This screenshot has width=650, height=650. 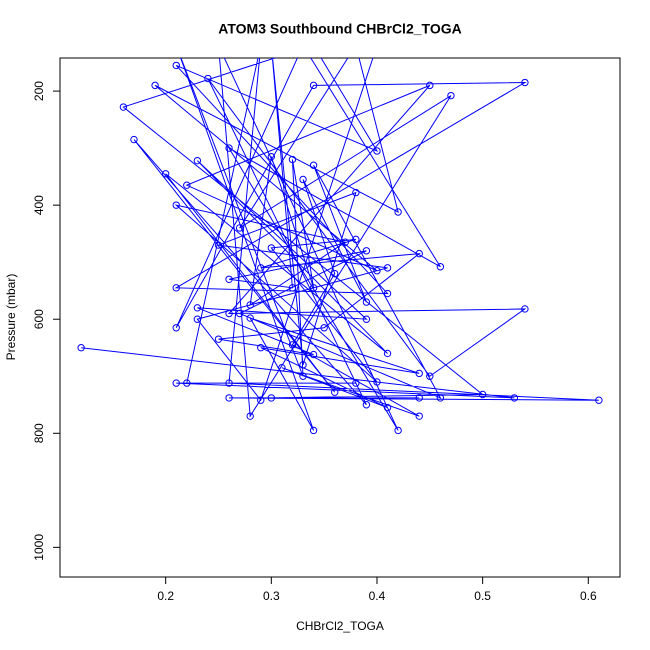 I want to click on x-tick-label: 0.2, so click(x=165, y=596).